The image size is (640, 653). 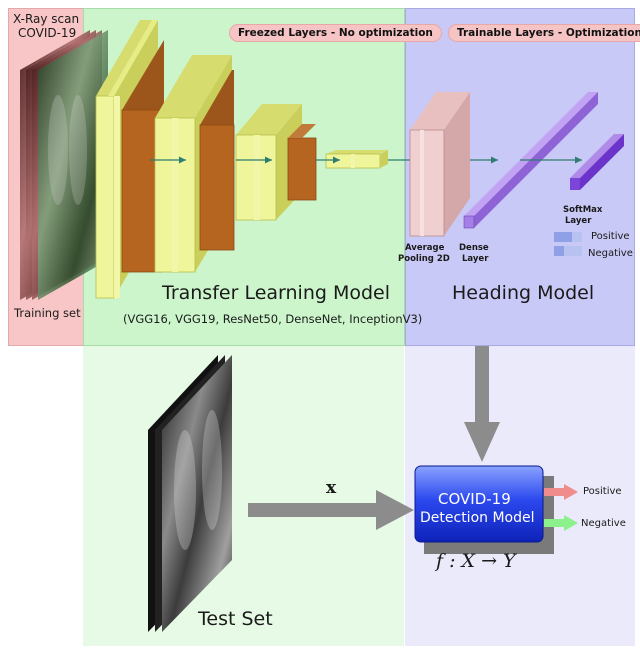 What do you see at coordinates (425, 248) in the screenshot?
I see `avg-pool-label-line1: Average` at bounding box center [425, 248].